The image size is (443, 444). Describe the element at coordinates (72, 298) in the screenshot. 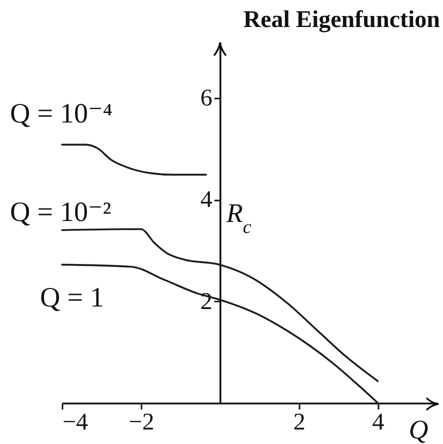

I see `series-label: Q = 1` at that location.